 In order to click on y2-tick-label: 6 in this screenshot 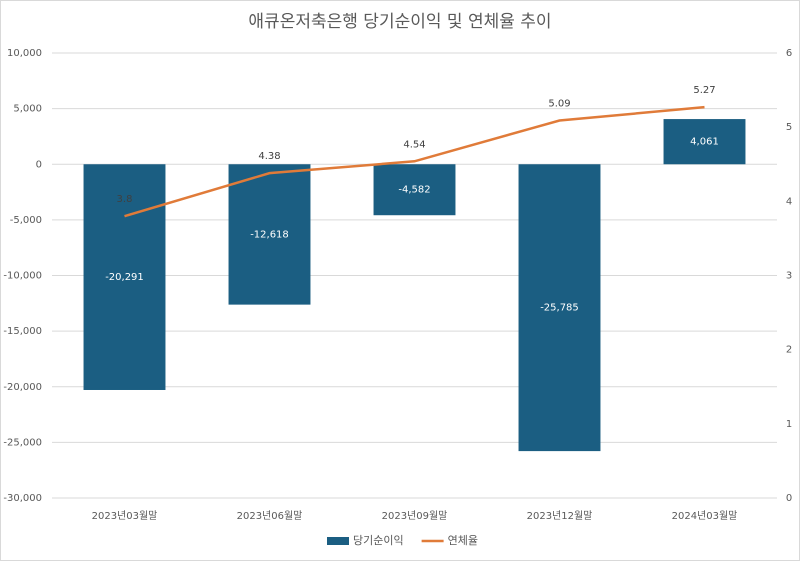, I will do `click(789, 53)`.